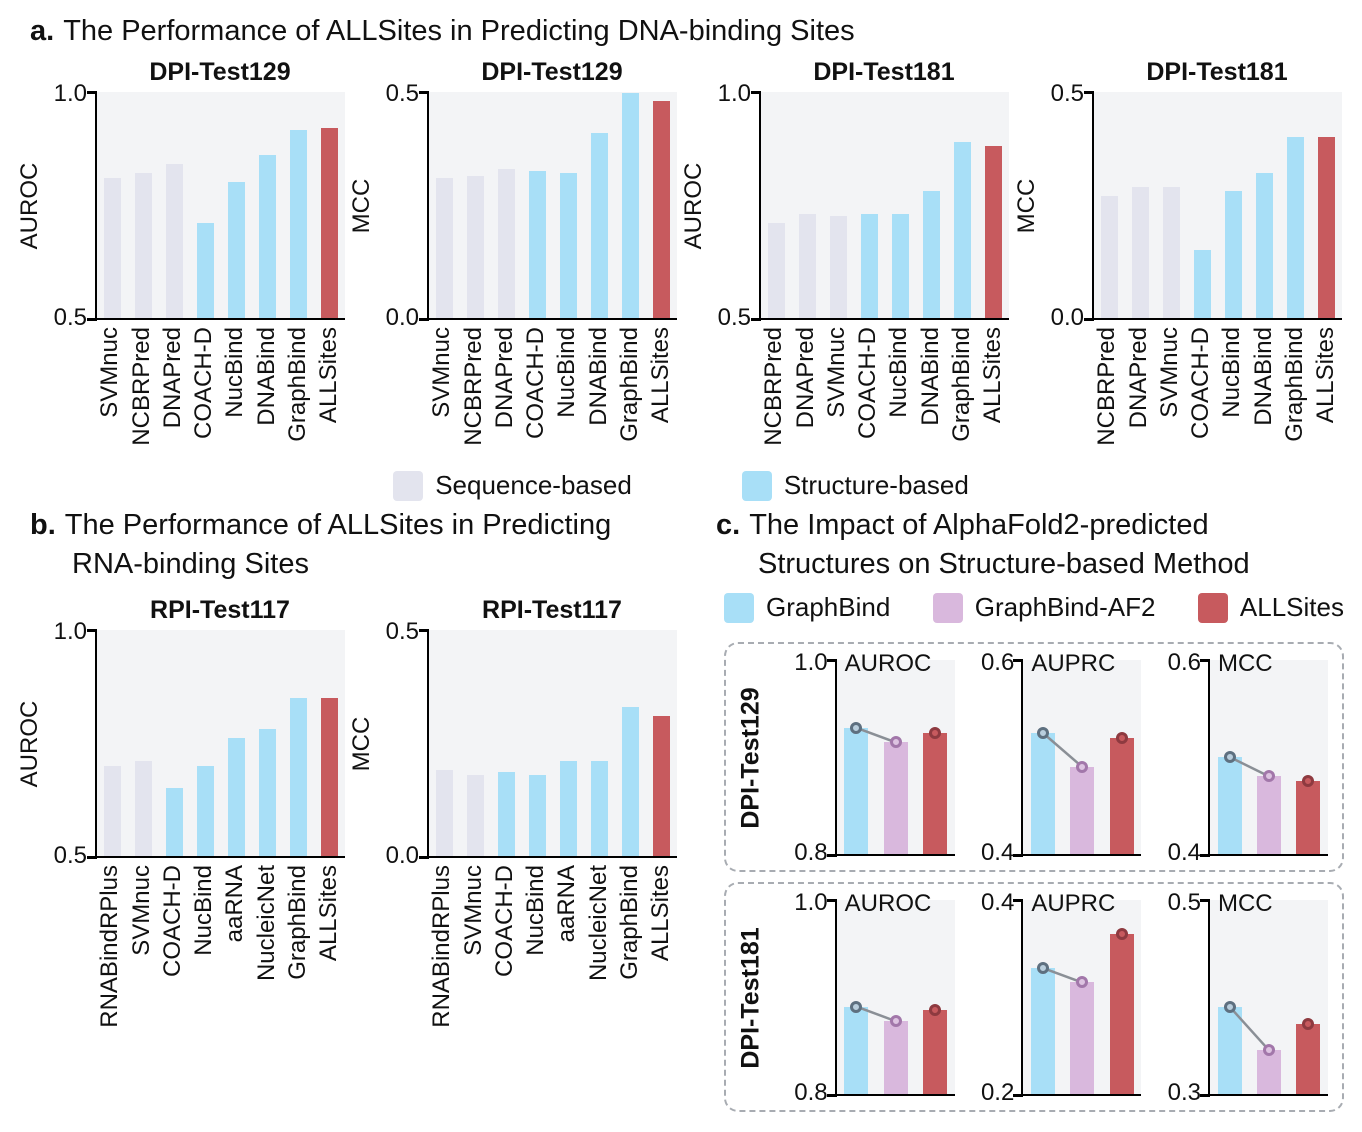  What do you see at coordinates (811, 1092) in the screenshot?
I see `y-tick-min: 0.8` at bounding box center [811, 1092].